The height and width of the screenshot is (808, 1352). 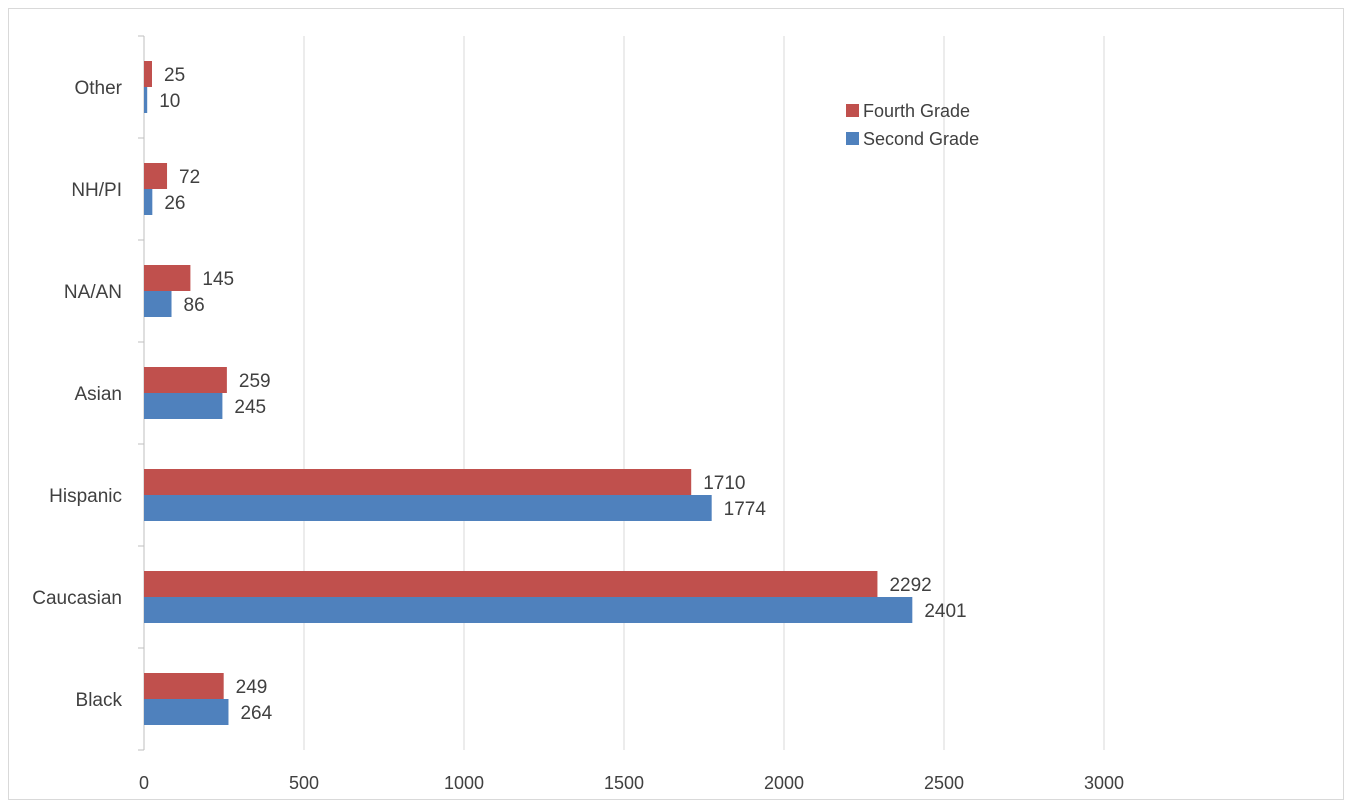 I want to click on legend: Fourth Grade Second Grade, so click(x=912, y=125).